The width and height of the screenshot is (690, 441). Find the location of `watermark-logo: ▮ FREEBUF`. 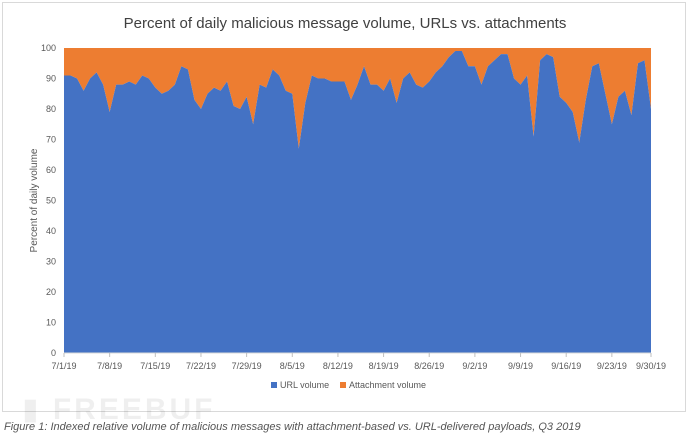

watermark-logo: ▮ FREEBUF is located at coordinates (119, 409).